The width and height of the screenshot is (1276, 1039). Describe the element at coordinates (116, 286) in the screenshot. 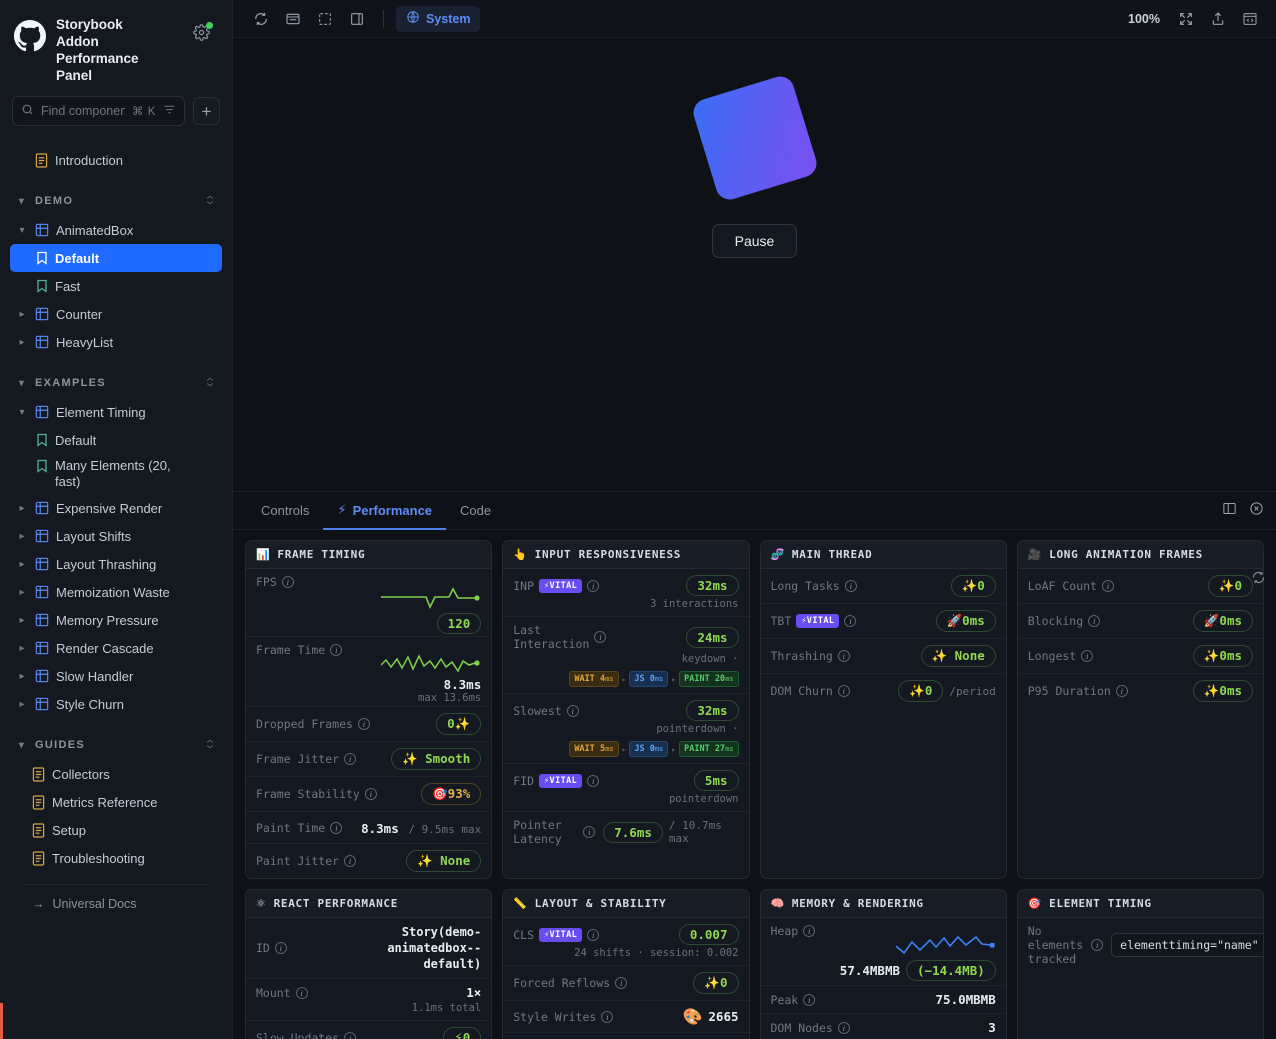

I see `sidebar-item-animatedbox-fast: Fast` at that location.